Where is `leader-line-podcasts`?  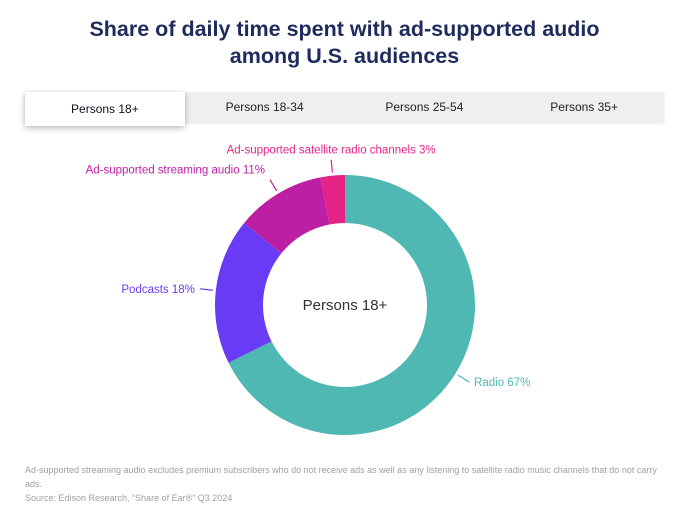
leader-line-podcasts is located at coordinates (206, 289).